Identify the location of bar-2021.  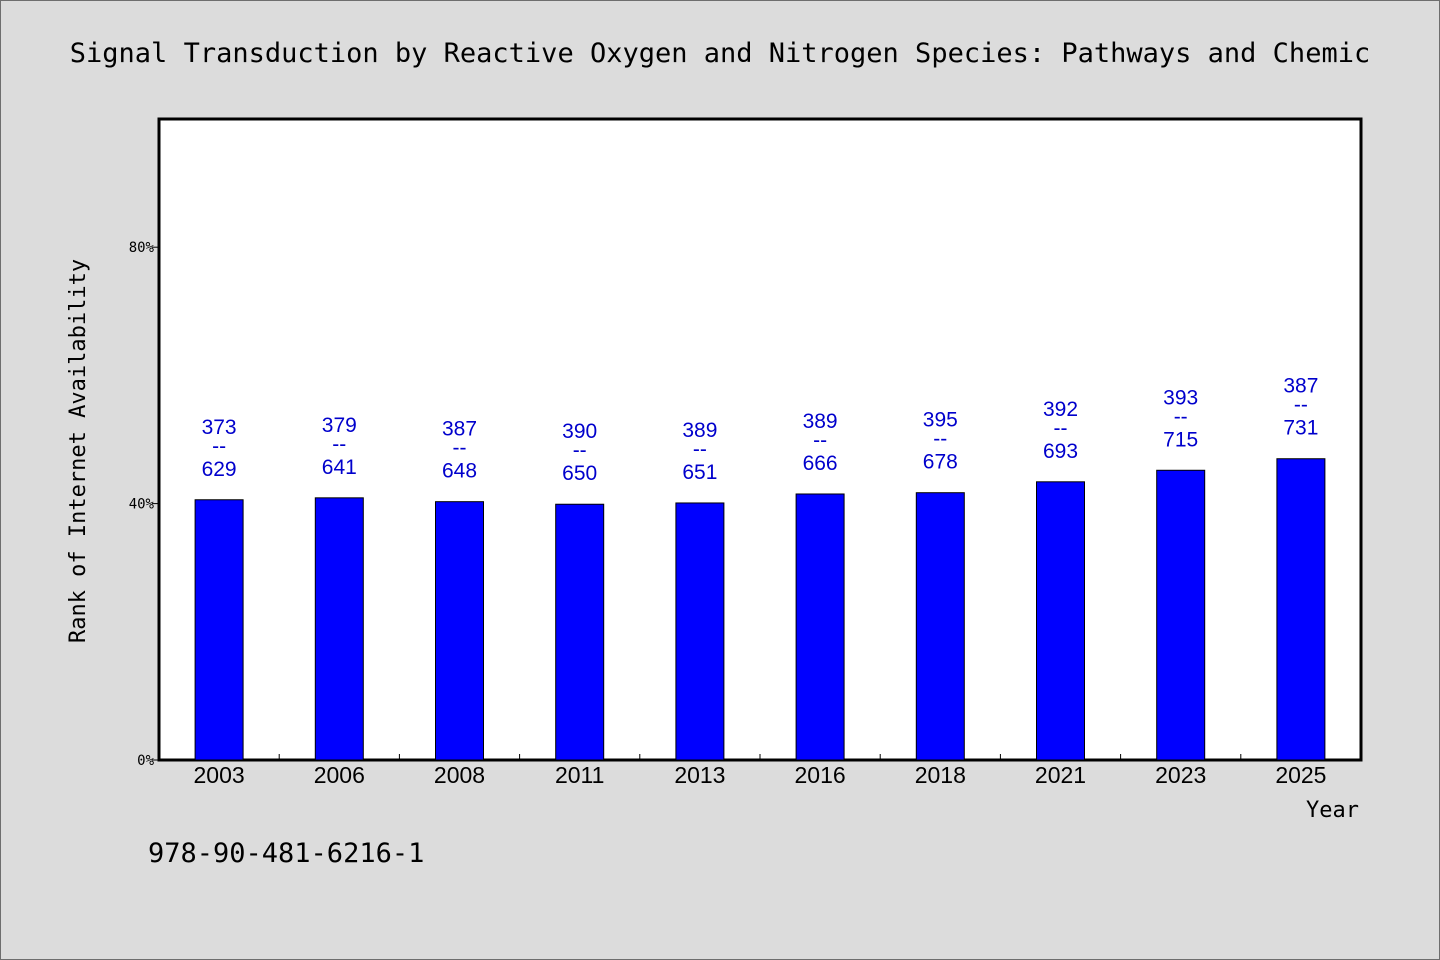
(1060, 621).